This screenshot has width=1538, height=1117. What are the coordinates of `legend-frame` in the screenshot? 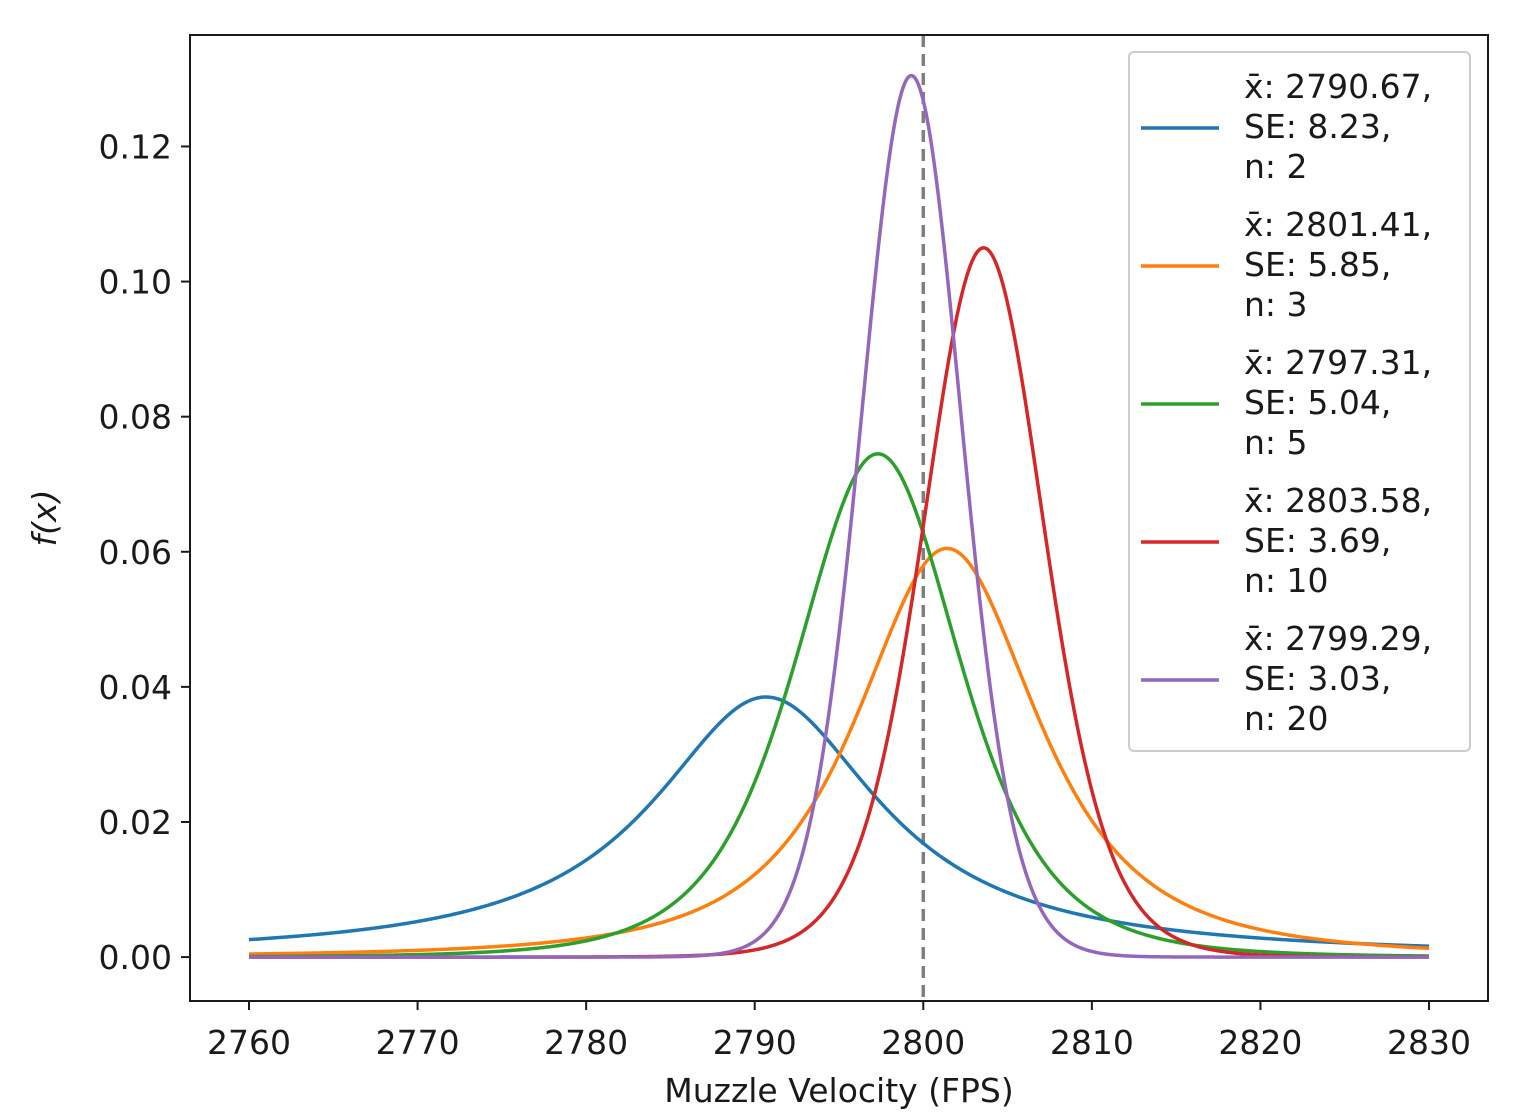 It's located at (1299, 401).